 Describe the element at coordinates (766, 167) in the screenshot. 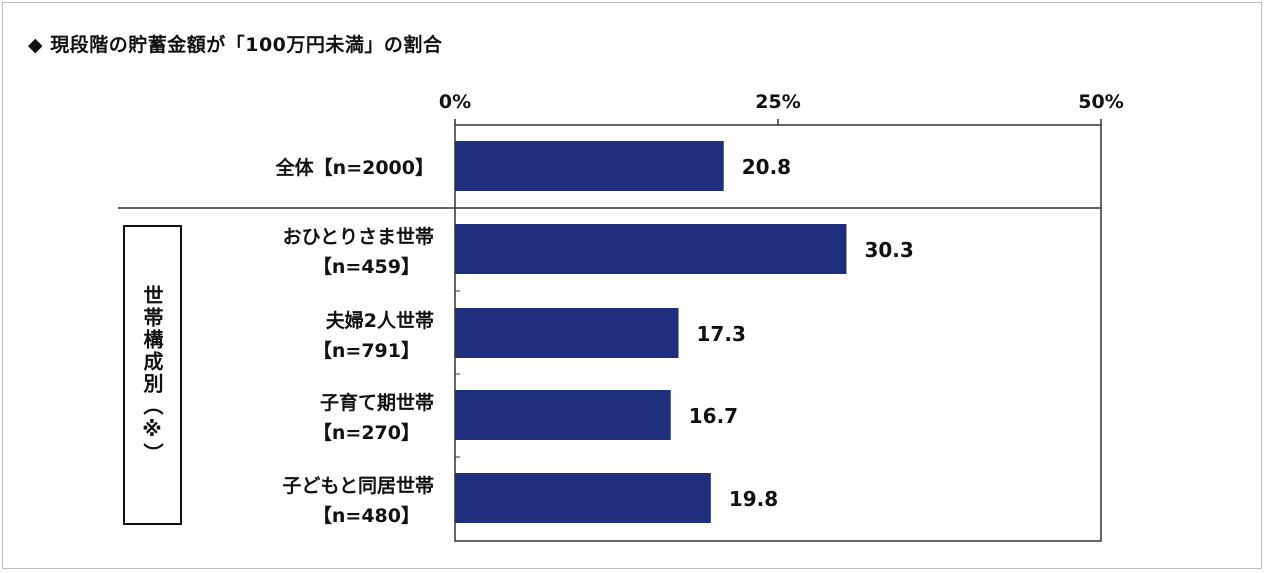

I see `value-label: 20.8` at that location.